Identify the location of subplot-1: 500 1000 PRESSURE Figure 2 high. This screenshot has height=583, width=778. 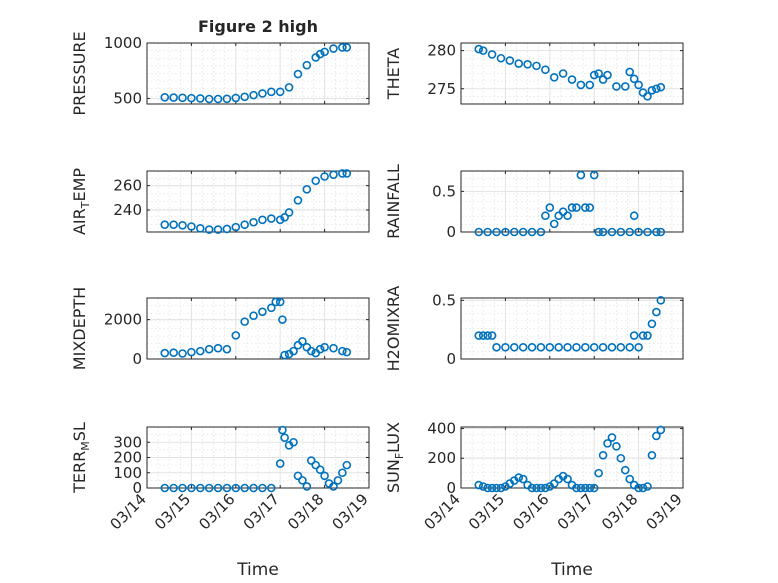
(220, 66).